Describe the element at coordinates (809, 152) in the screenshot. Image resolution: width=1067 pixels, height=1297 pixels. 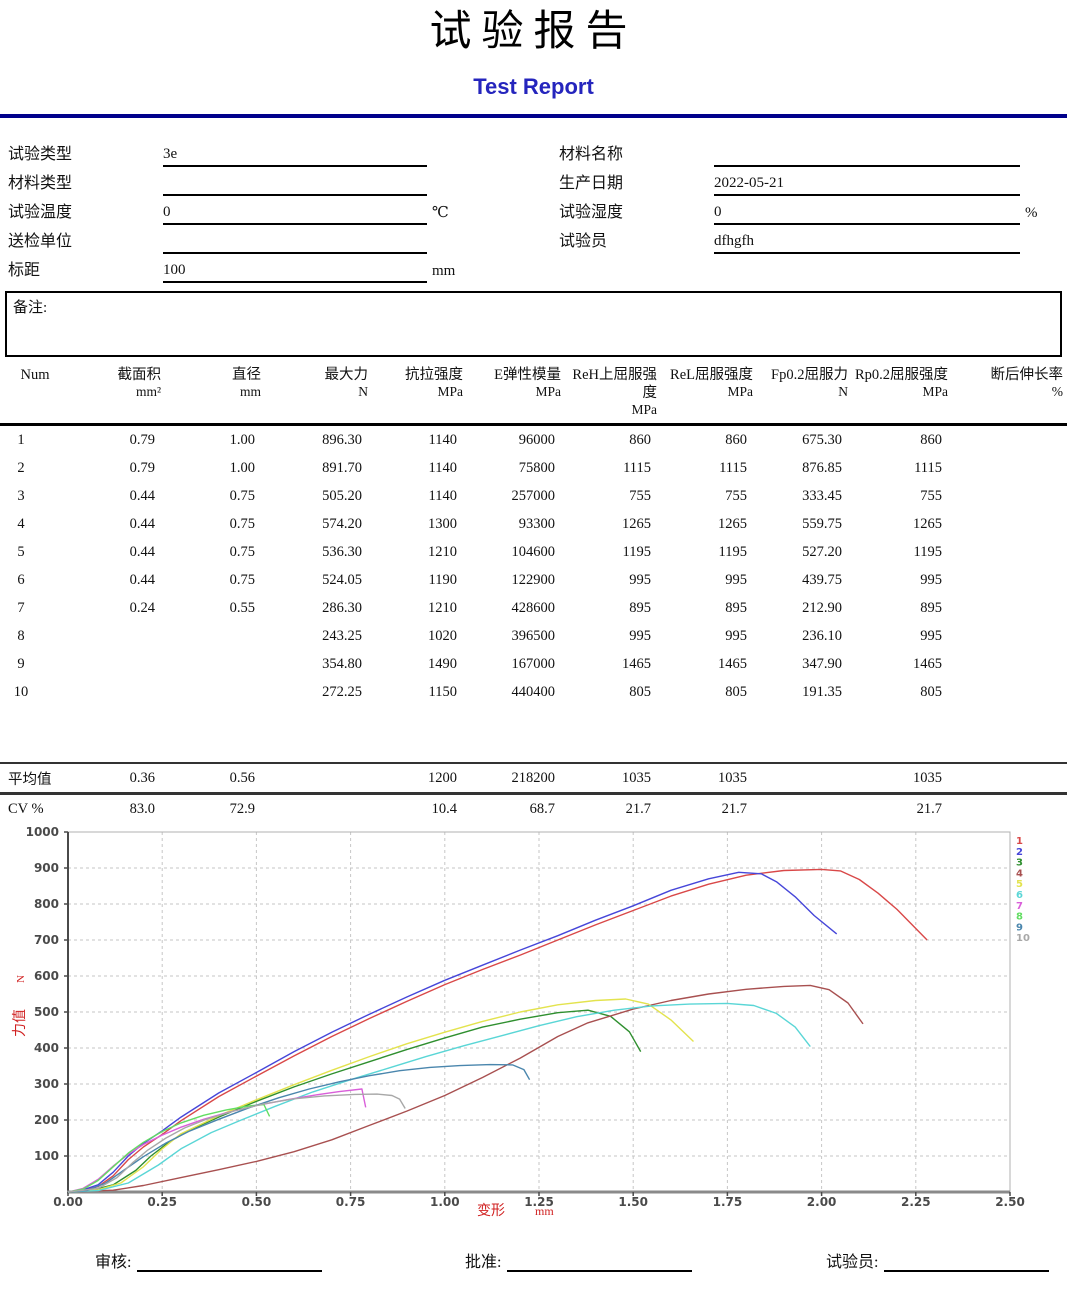
I see `info-row: 材料名称` at that location.